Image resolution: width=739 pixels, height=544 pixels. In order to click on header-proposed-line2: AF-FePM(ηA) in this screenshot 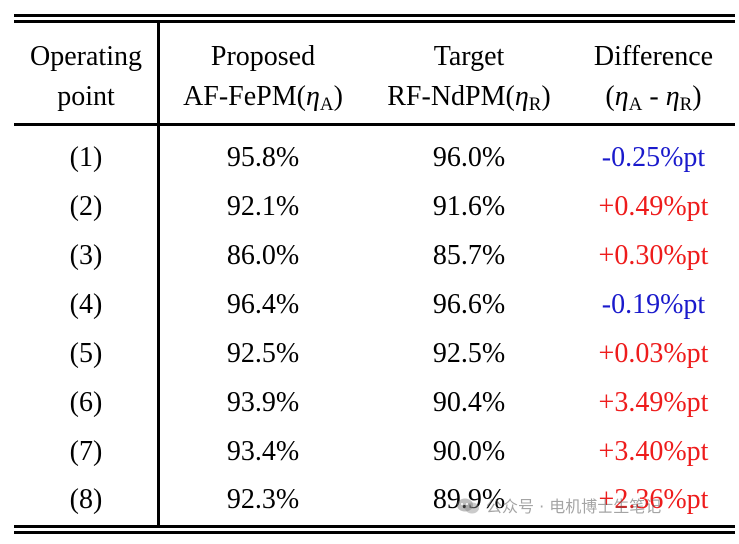, I will do `click(263, 101)`.